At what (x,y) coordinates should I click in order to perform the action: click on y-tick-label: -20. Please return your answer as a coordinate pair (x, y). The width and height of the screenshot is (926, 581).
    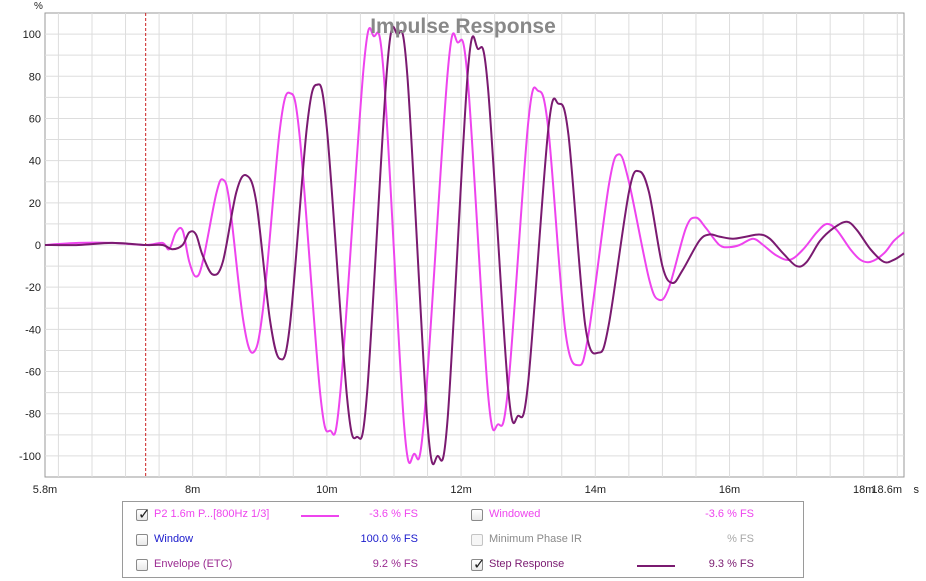
    Looking at the image, I should click on (33, 288).